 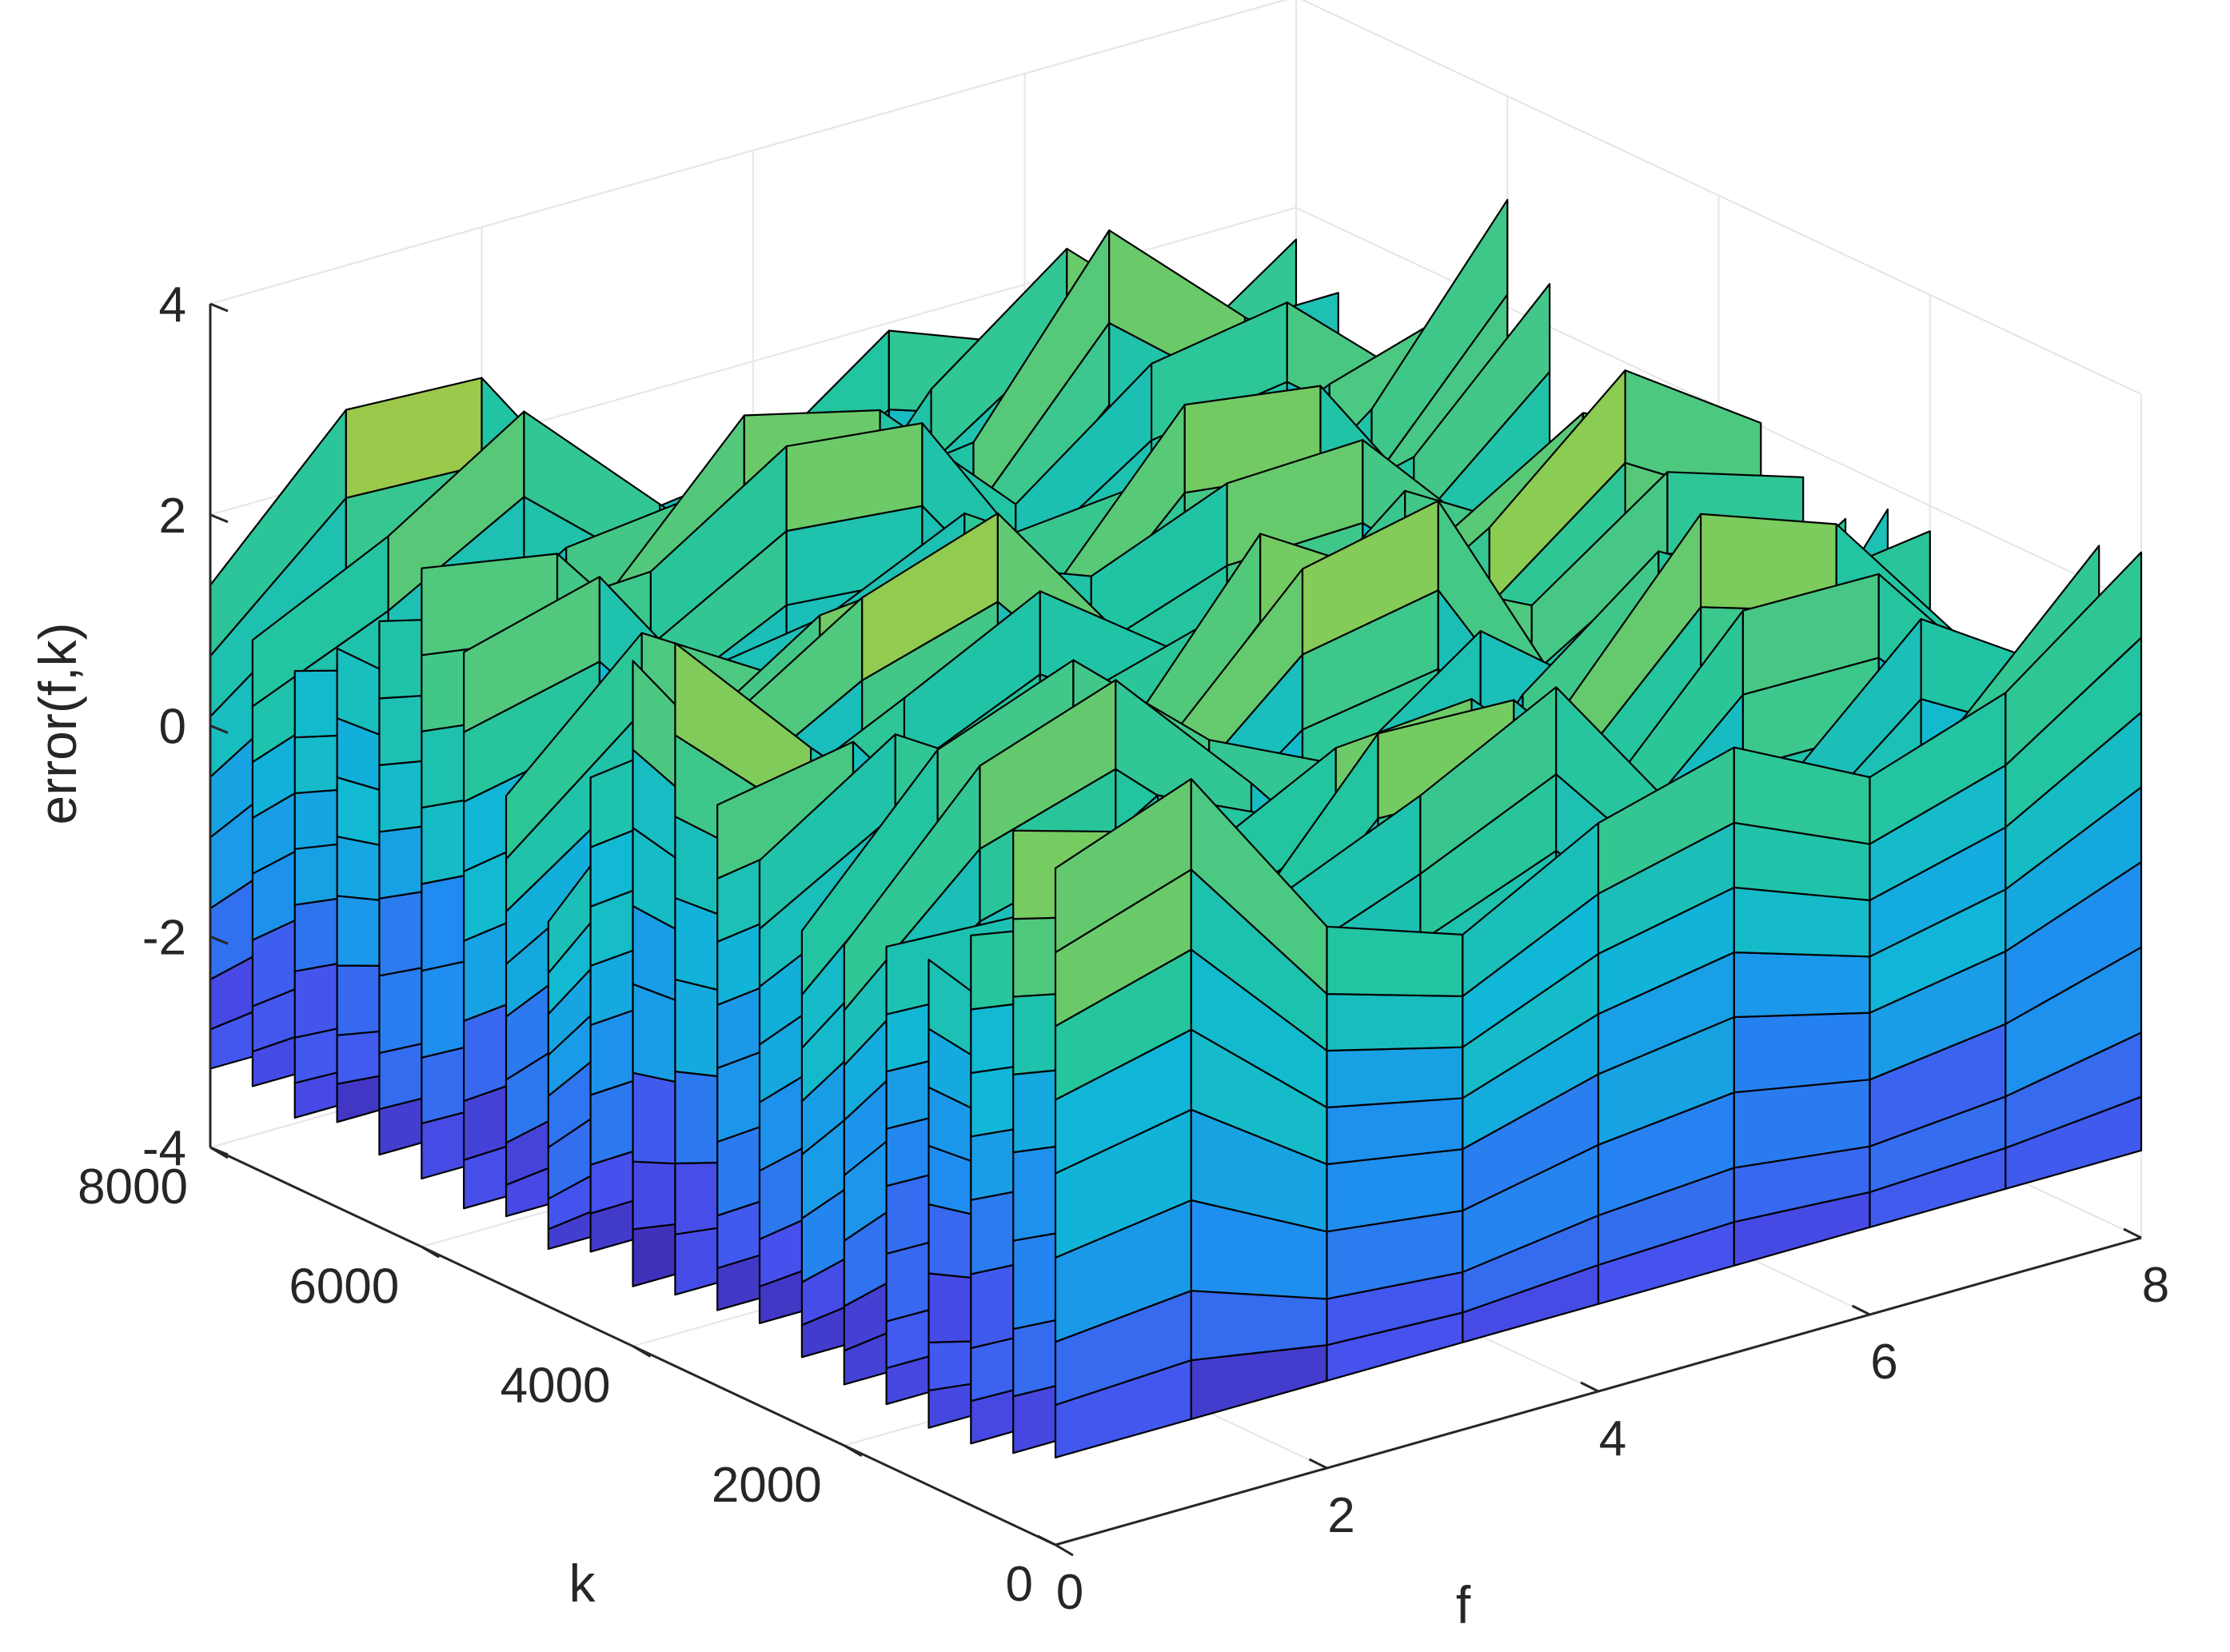 What do you see at coordinates (556, 1386) in the screenshot?
I see `y-tick-label: 4000` at bounding box center [556, 1386].